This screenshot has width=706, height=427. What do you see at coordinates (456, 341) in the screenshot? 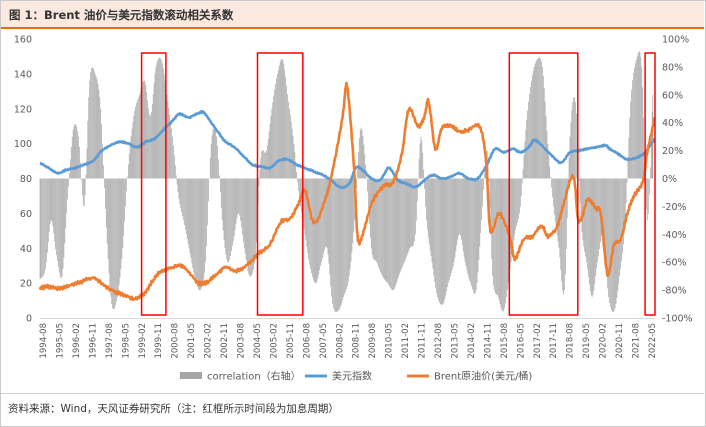
I see `x-tick-group: 2013-05` at bounding box center [456, 341].